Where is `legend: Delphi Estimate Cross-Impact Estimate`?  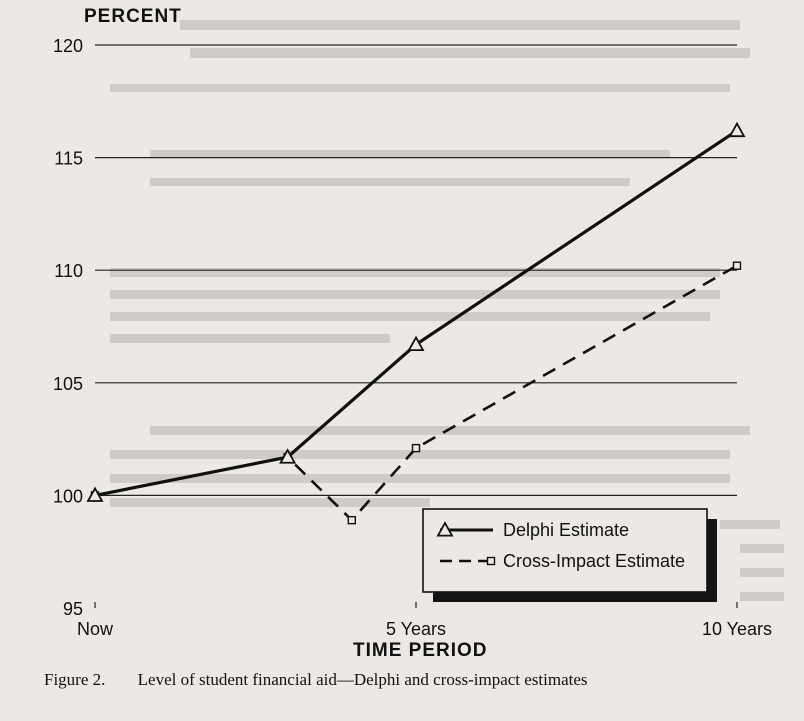
legend: Delphi Estimate Cross-Impact Estimate is located at coordinates (569, 555).